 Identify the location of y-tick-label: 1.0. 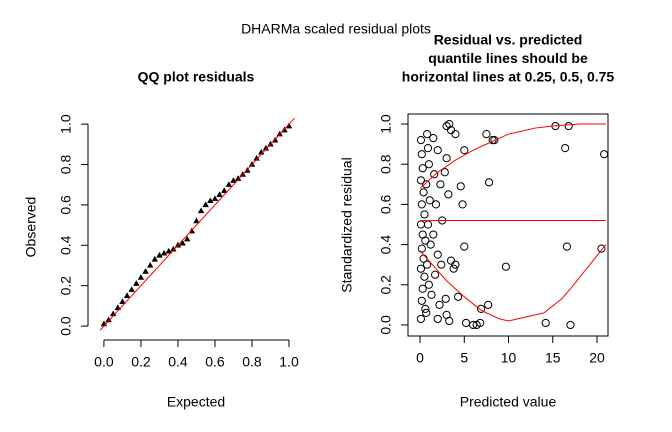
(386, 124).